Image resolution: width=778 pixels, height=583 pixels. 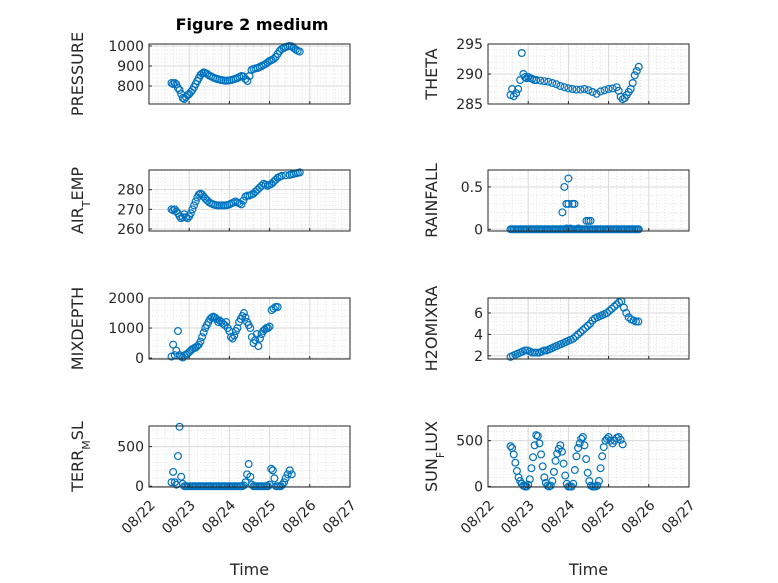 What do you see at coordinates (77, 184) in the screenshot?
I see `y-axis-label-part: EMP` at bounding box center [77, 184].